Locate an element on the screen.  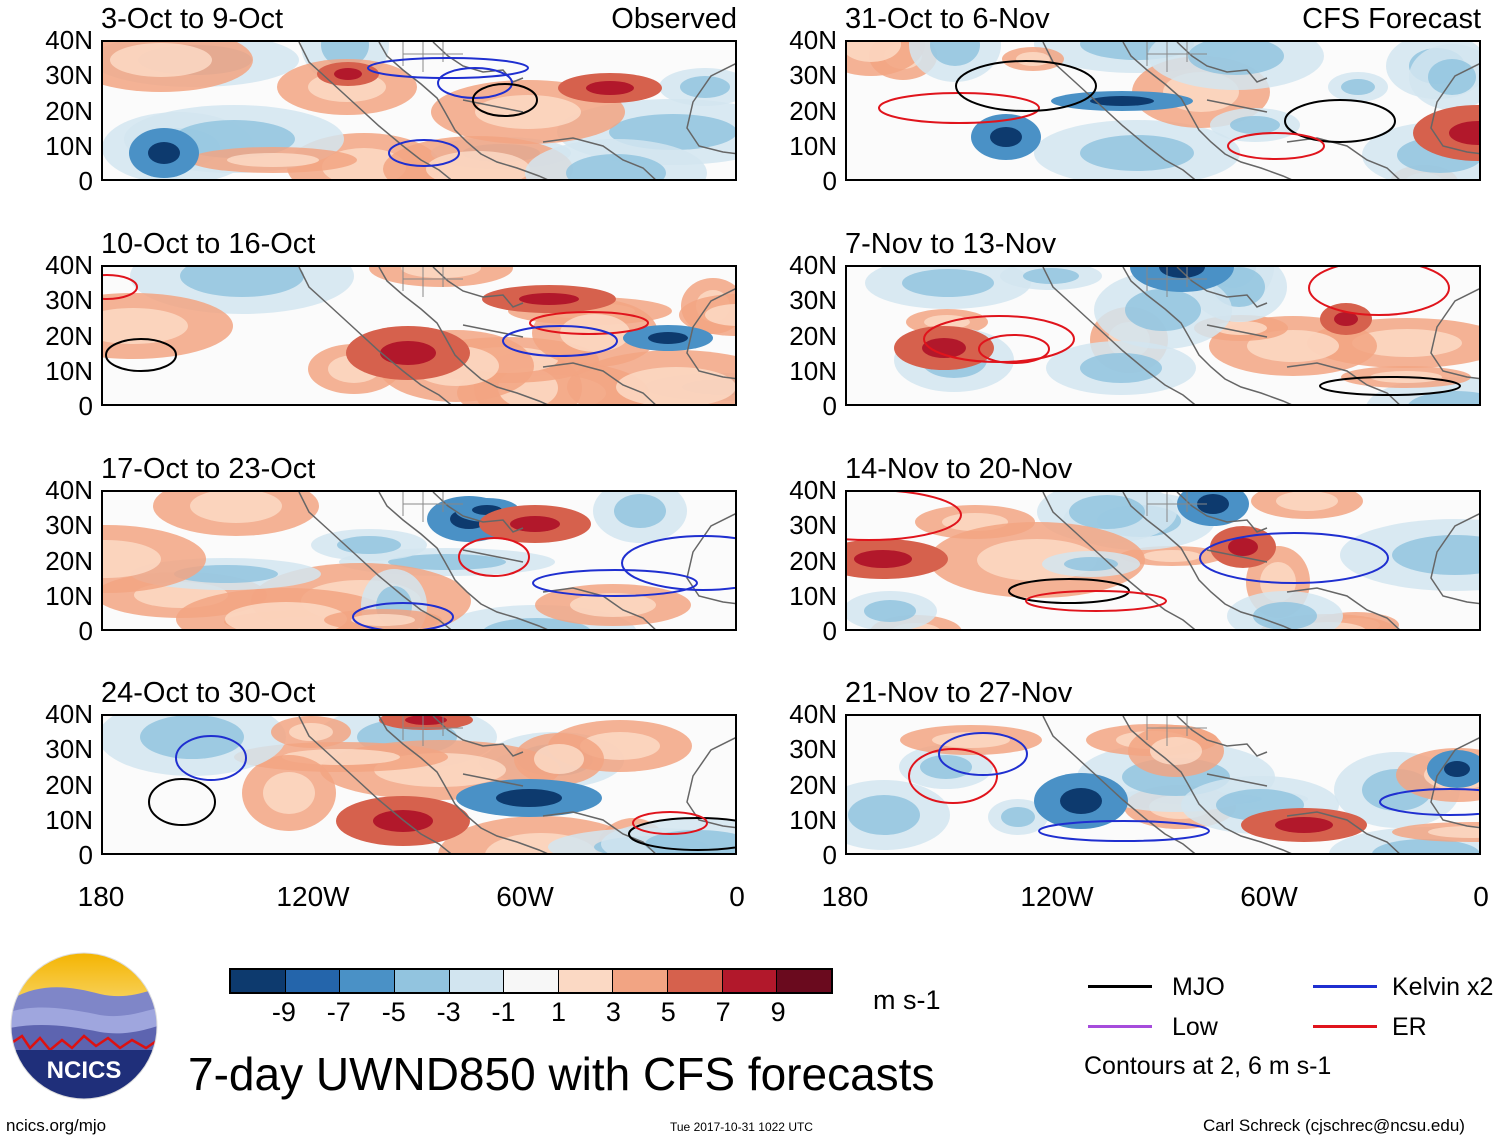
legend-er-line is located at coordinates (1345, 1026).